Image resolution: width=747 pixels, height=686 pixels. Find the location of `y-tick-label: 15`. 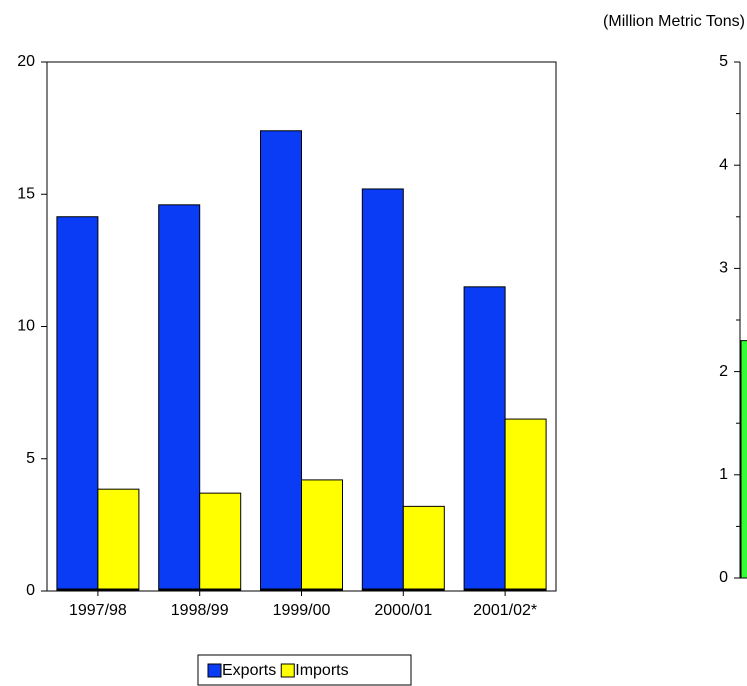

y-tick-label: 15 is located at coordinates (26, 193).